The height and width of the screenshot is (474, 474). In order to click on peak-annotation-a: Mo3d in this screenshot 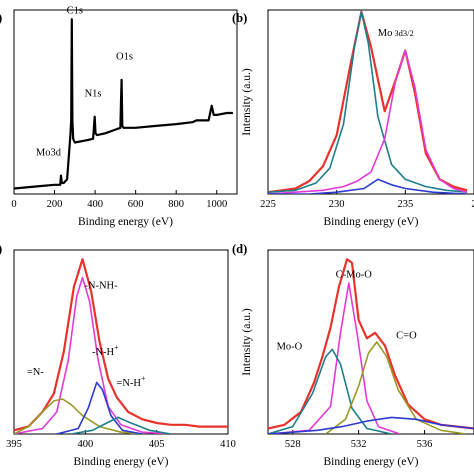, I will do `click(49, 152)`.